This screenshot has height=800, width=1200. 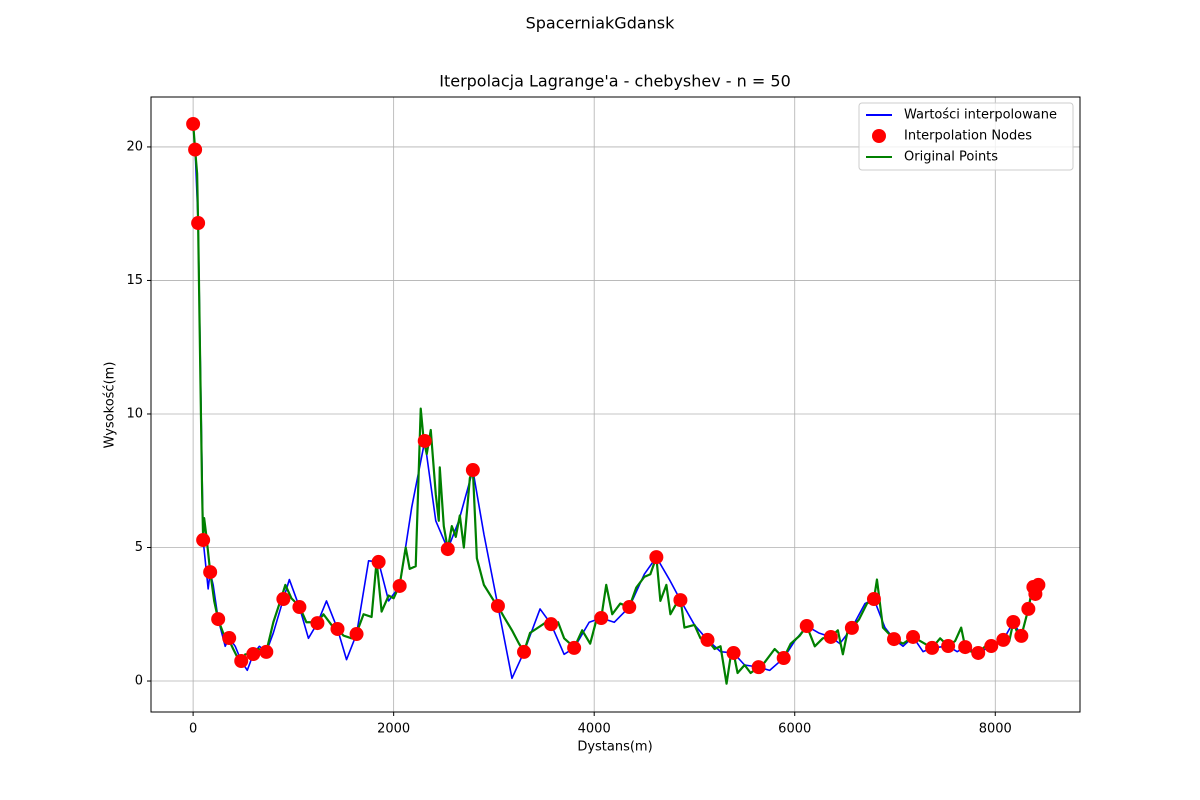 I want to click on legend-swatch, so click(x=879, y=136).